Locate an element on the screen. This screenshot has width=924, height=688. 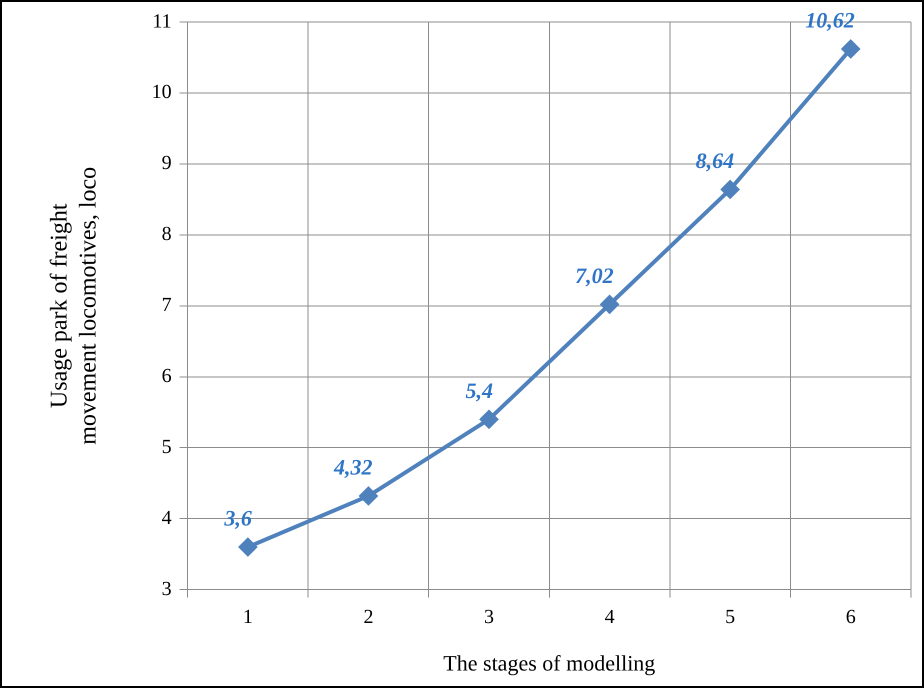
y-axis-title: Usage park of freight movement locomotives, loco is located at coordinates (74, 305).